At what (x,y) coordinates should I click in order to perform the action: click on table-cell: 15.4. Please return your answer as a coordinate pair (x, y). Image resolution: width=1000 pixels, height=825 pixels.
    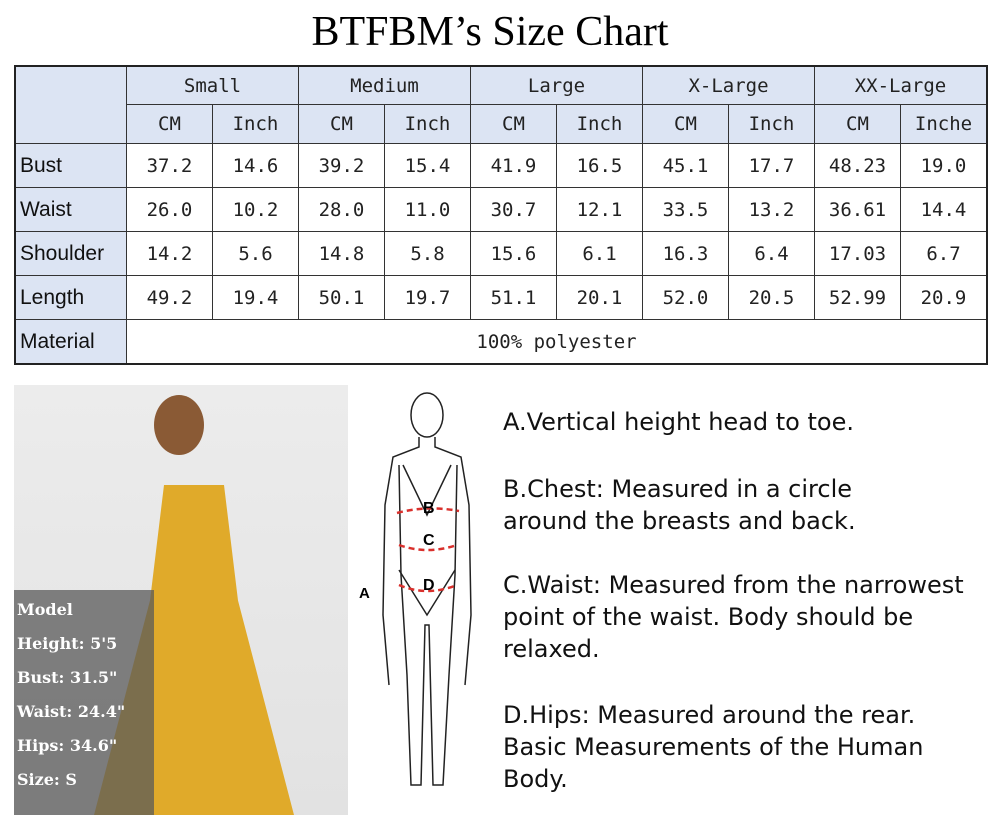
    Looking at the image, I should click on (427, 165).